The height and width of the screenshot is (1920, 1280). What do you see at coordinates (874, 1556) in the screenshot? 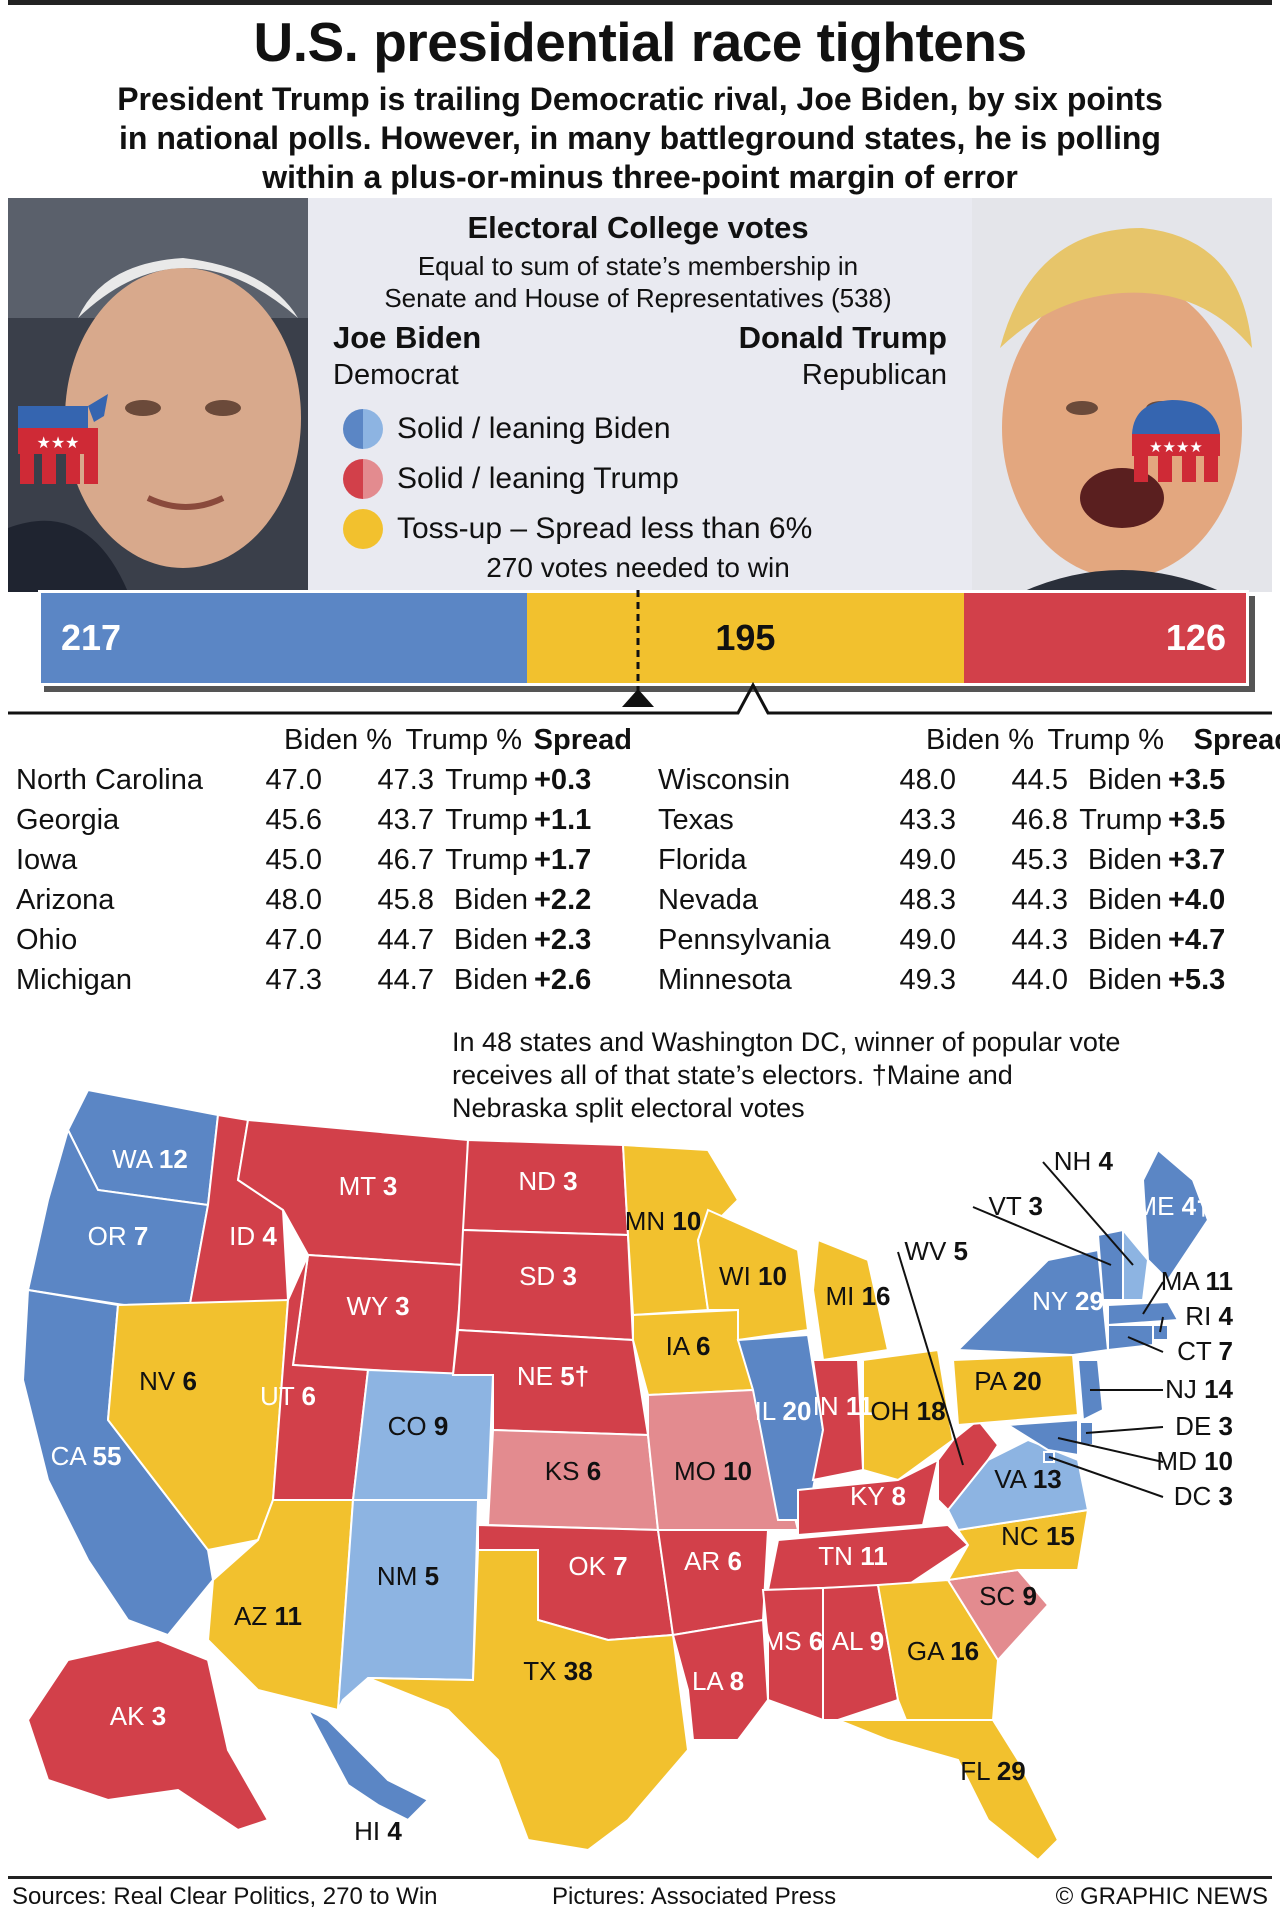
I see `state-votes: 11` at bounding box center [874, 1556].